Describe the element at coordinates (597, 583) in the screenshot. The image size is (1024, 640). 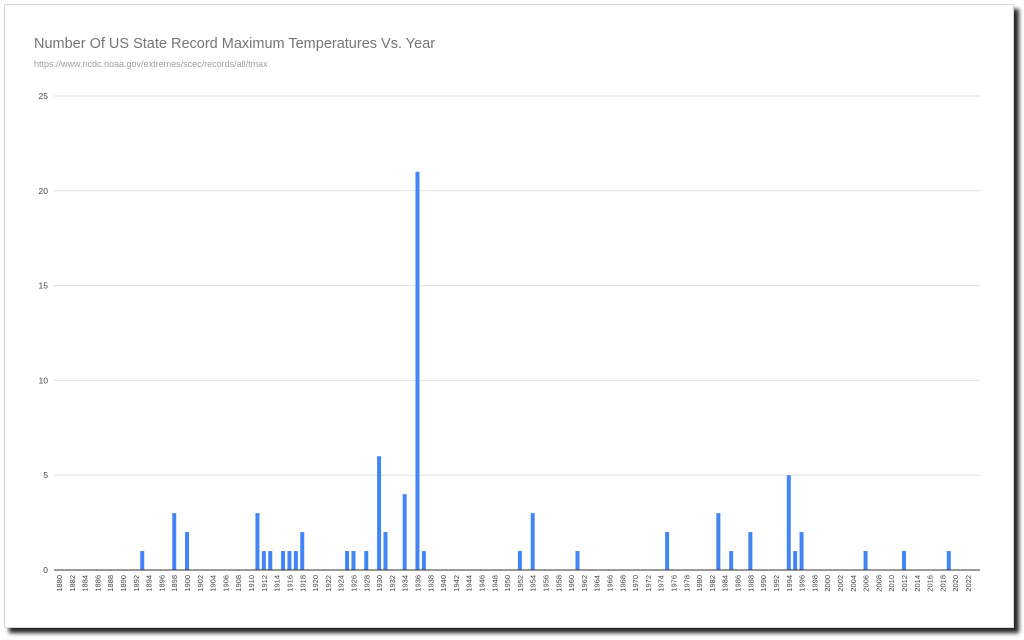
I see `x-tick-label: 1964` at that location.